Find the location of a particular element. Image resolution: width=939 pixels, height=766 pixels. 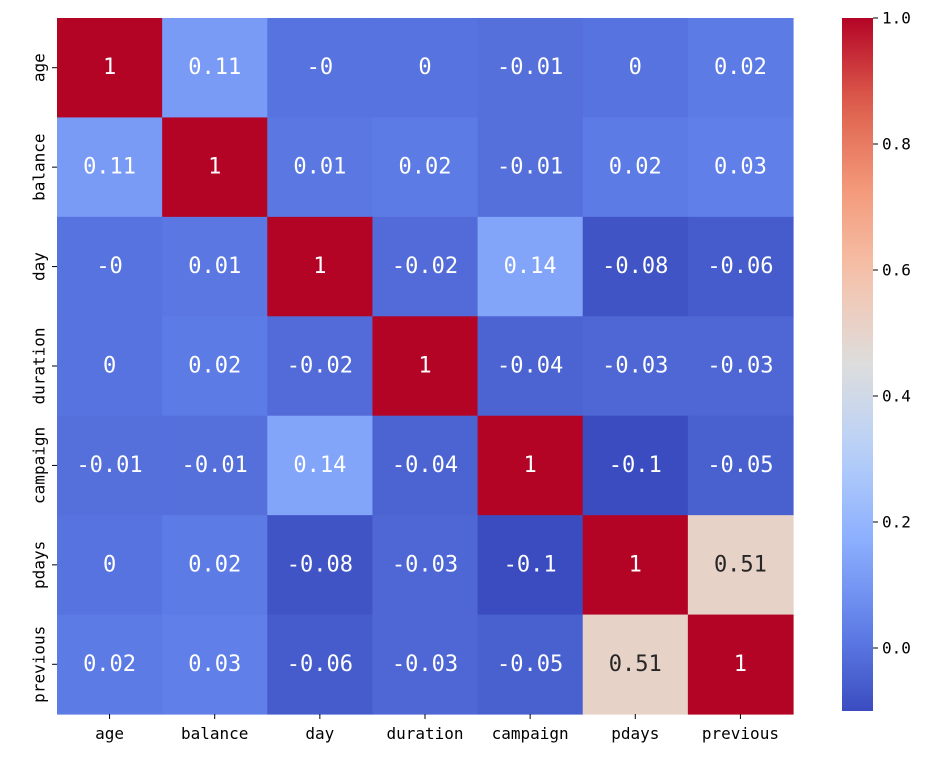

colorbar-tick-label: 0.2 is located at coordinates (896, 522).